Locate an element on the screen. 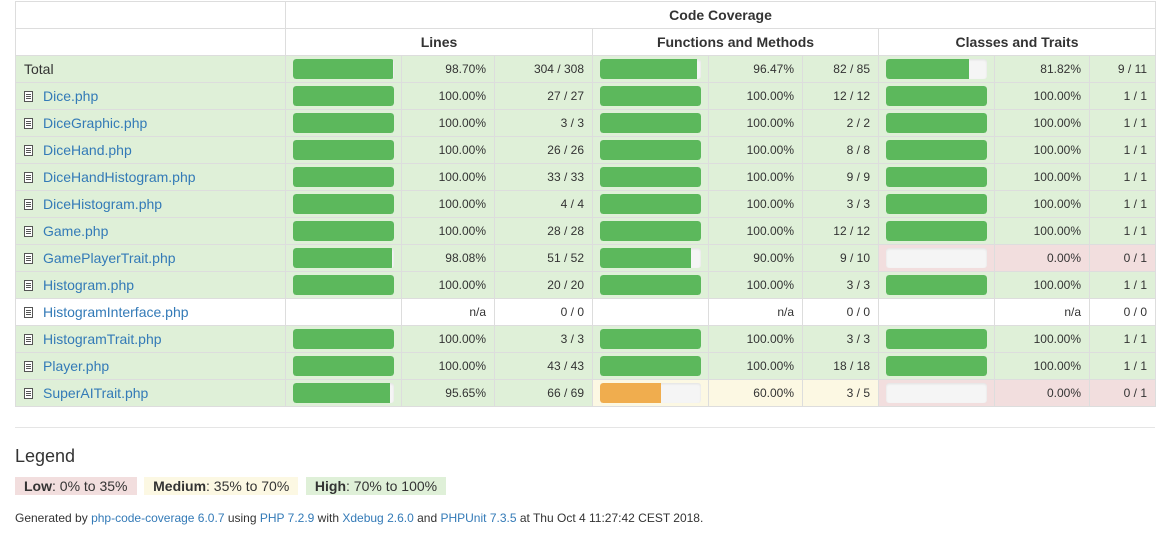 The height and width of the screenshot is (536, 1170). functions-ratio: 3 / 3 is located at coordinates (840, 285).